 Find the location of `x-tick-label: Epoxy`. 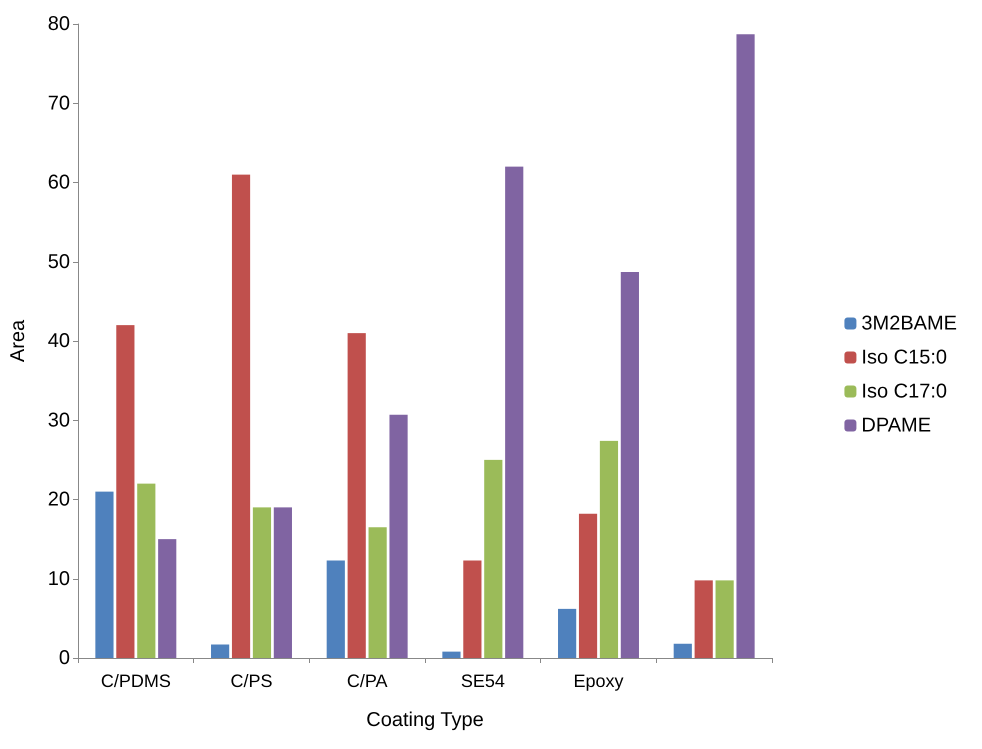

x-tick-label: Epoxy is located at coordinates (598, 681).